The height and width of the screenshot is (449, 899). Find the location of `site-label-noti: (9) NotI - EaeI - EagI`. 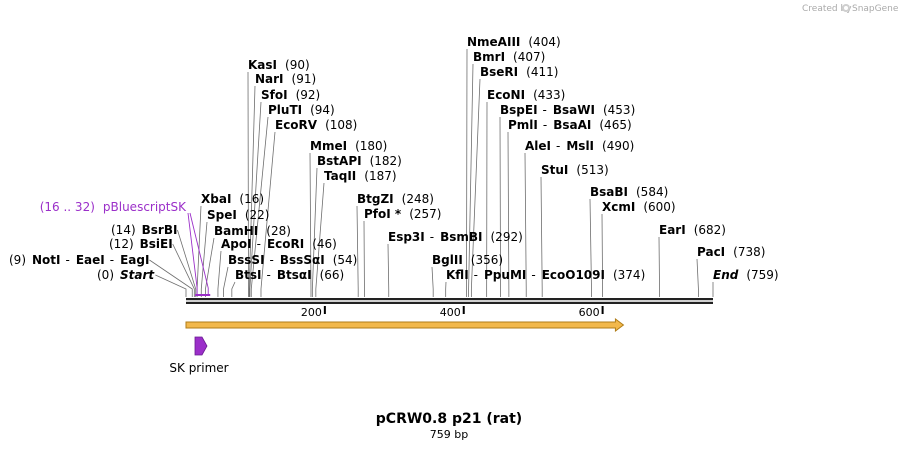

site-label-noti: (9) NotI - EaeI - EagI is located at coordinates (79, 260).